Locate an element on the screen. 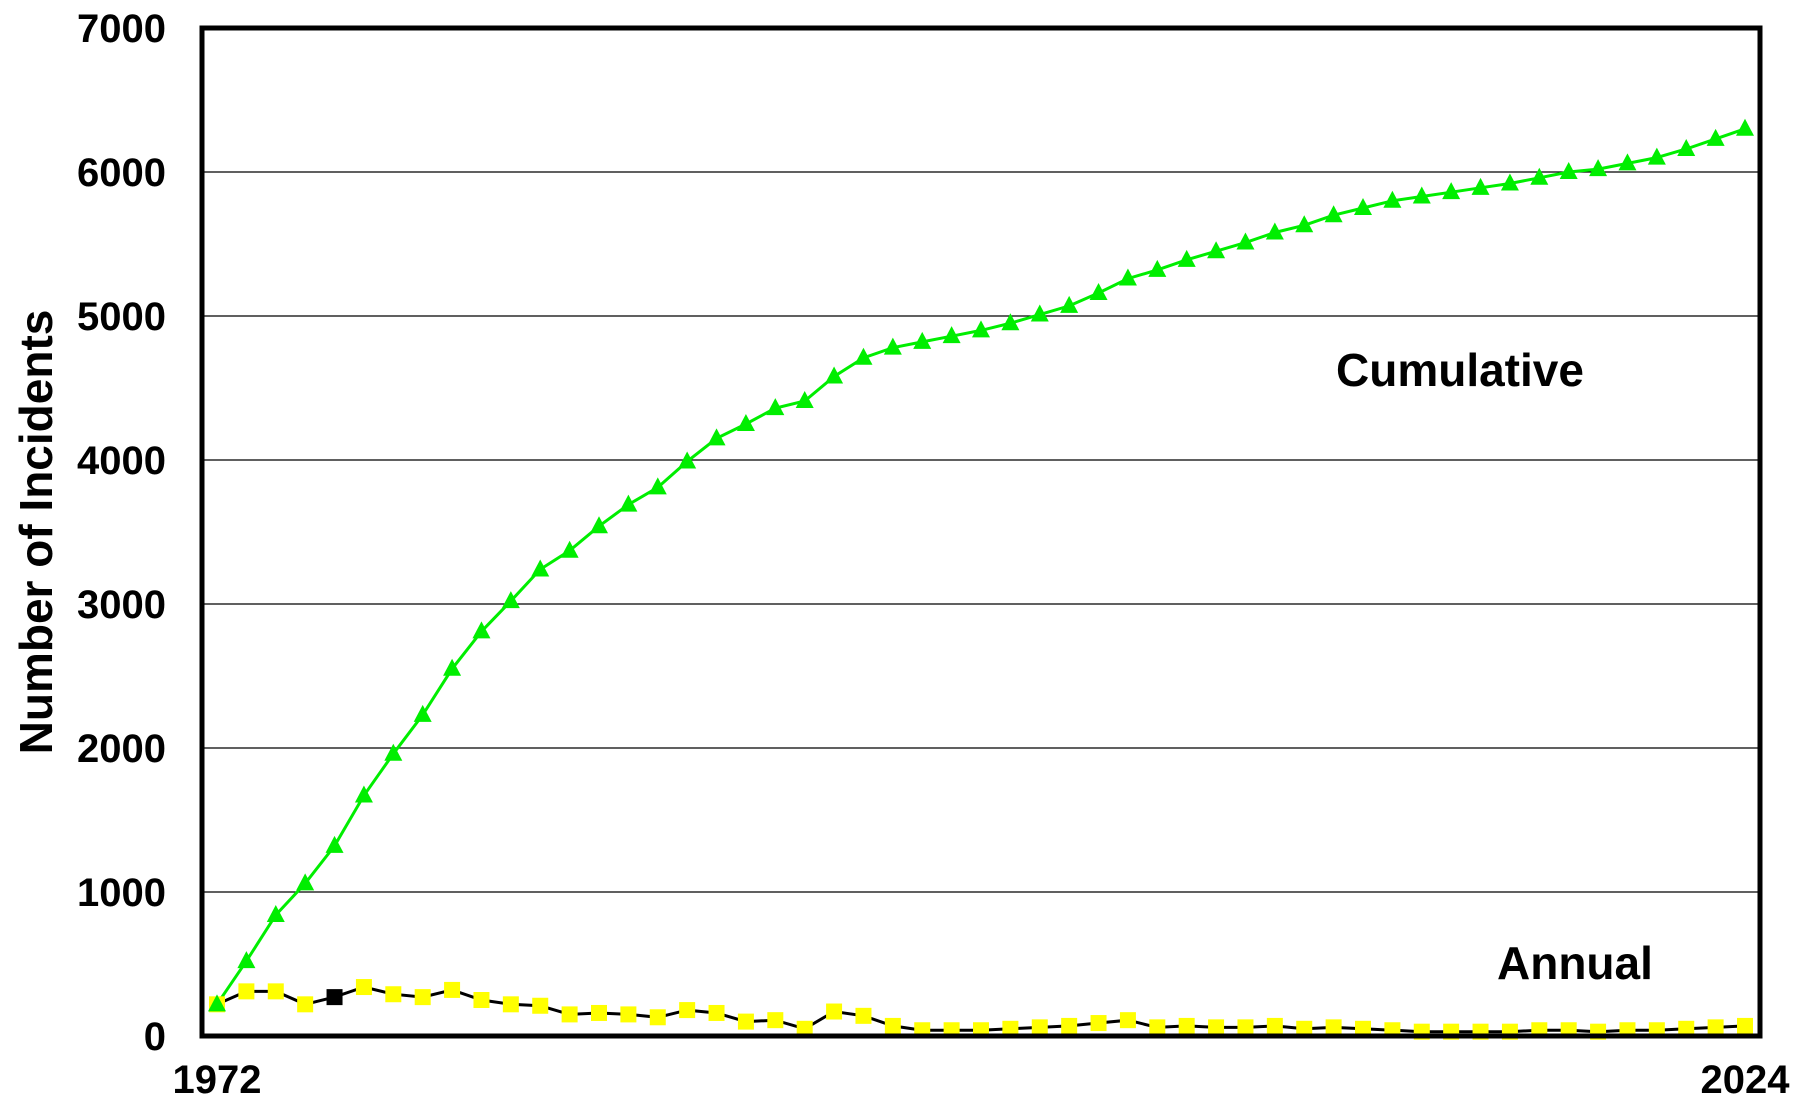 Image resolution: width=1811 pixels, height=1099 pixels. y-tick-label: 0 is located at coordinates (155, 1037).